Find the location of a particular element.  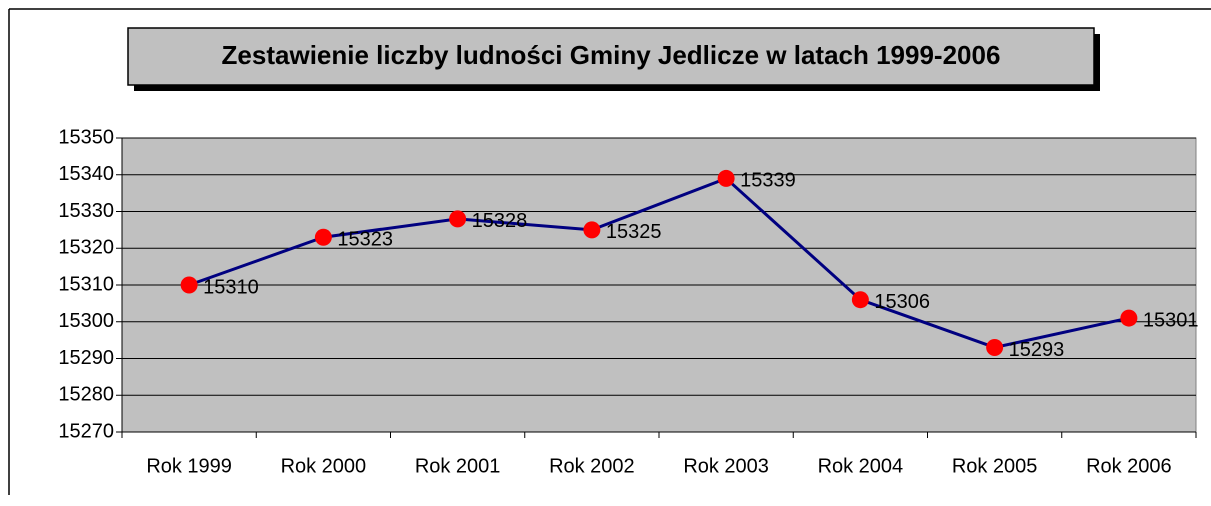

x-tick-label: Rok 1999 is located at coordinates (189, 466).